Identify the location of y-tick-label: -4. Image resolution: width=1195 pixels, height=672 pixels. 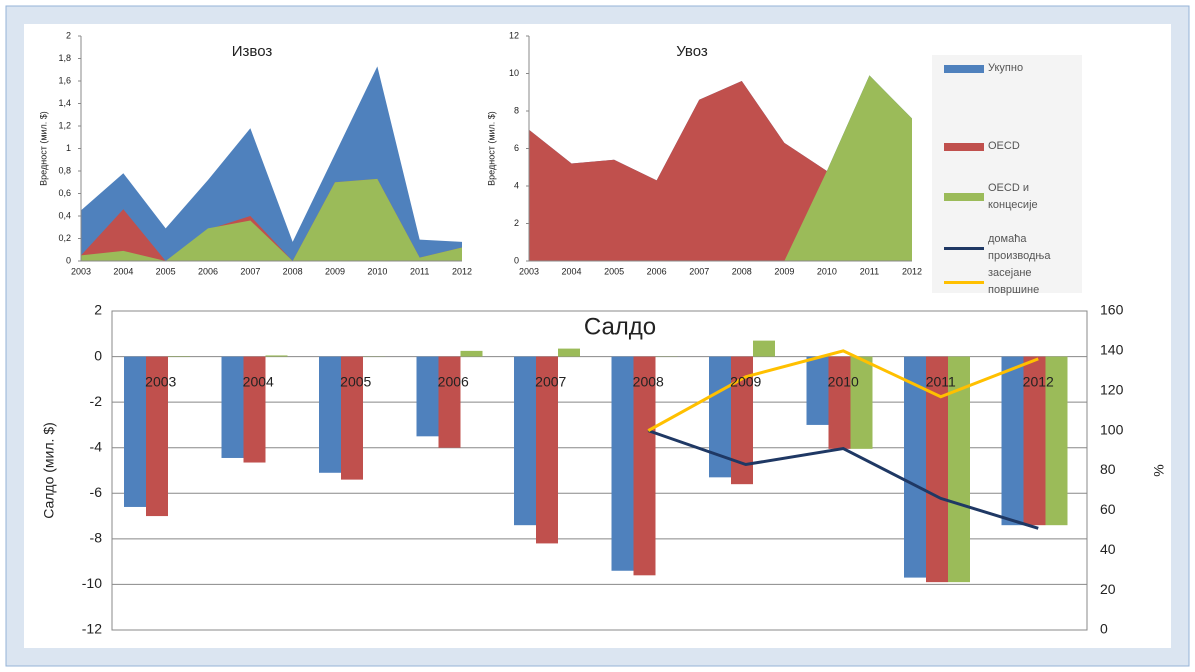
(96, 446).